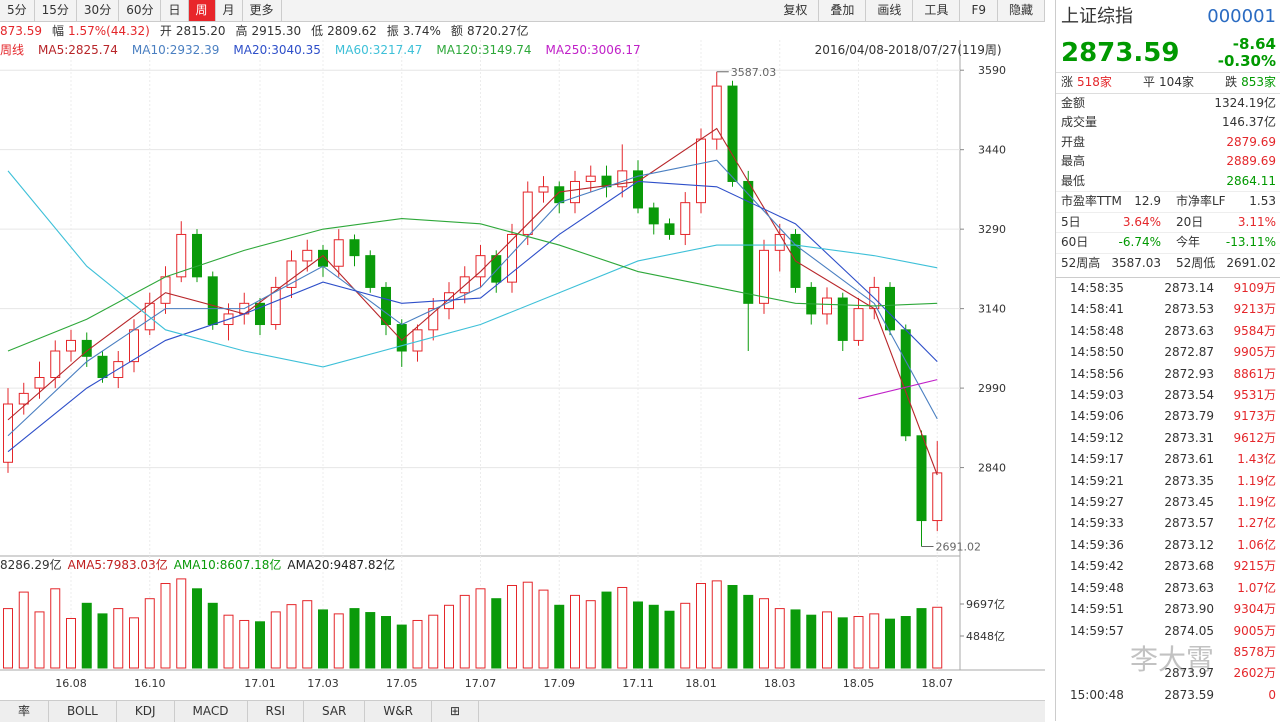 The width and height of the screenshot is (1280, 722). I want to click on ratio-label: 5日, so click(1071, 221).